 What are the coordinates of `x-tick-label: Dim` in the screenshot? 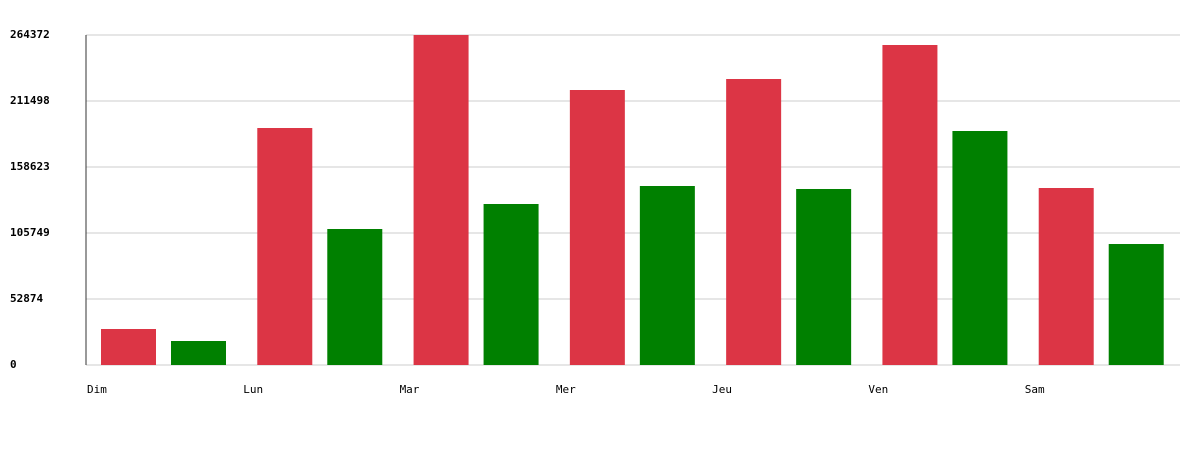 It's located at (97, 389).